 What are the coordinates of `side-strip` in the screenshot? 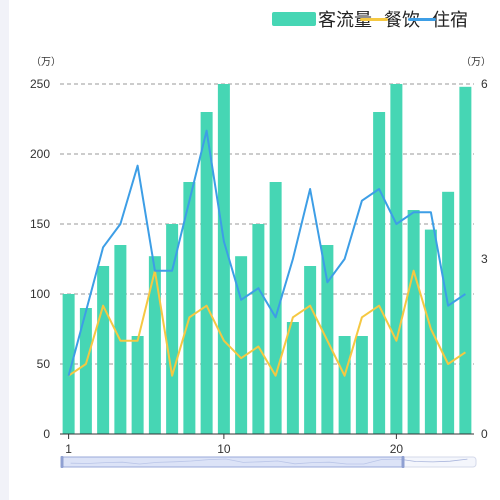 It's located at (4, 250).